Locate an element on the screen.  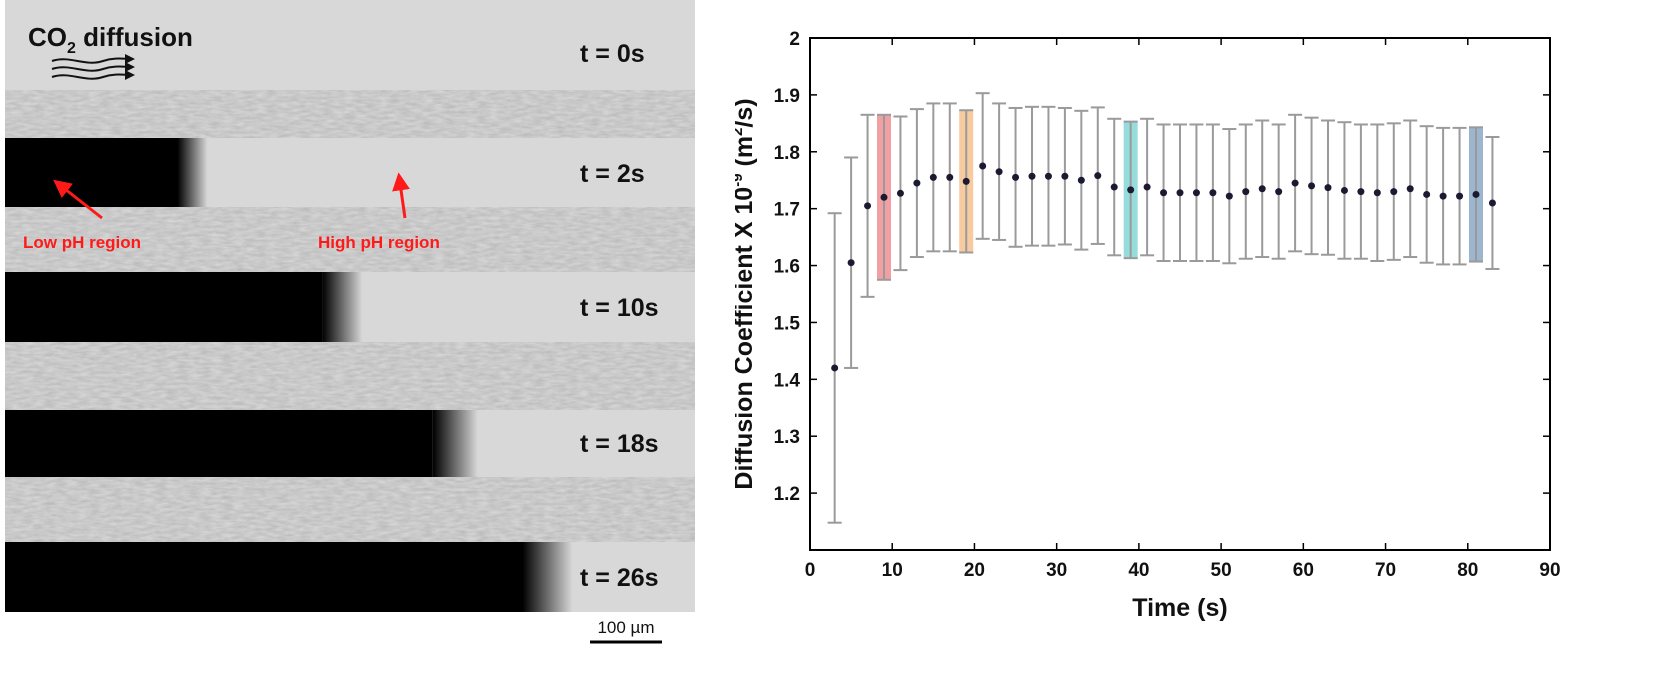
channel-t18 is located at coordinates (350, 443).